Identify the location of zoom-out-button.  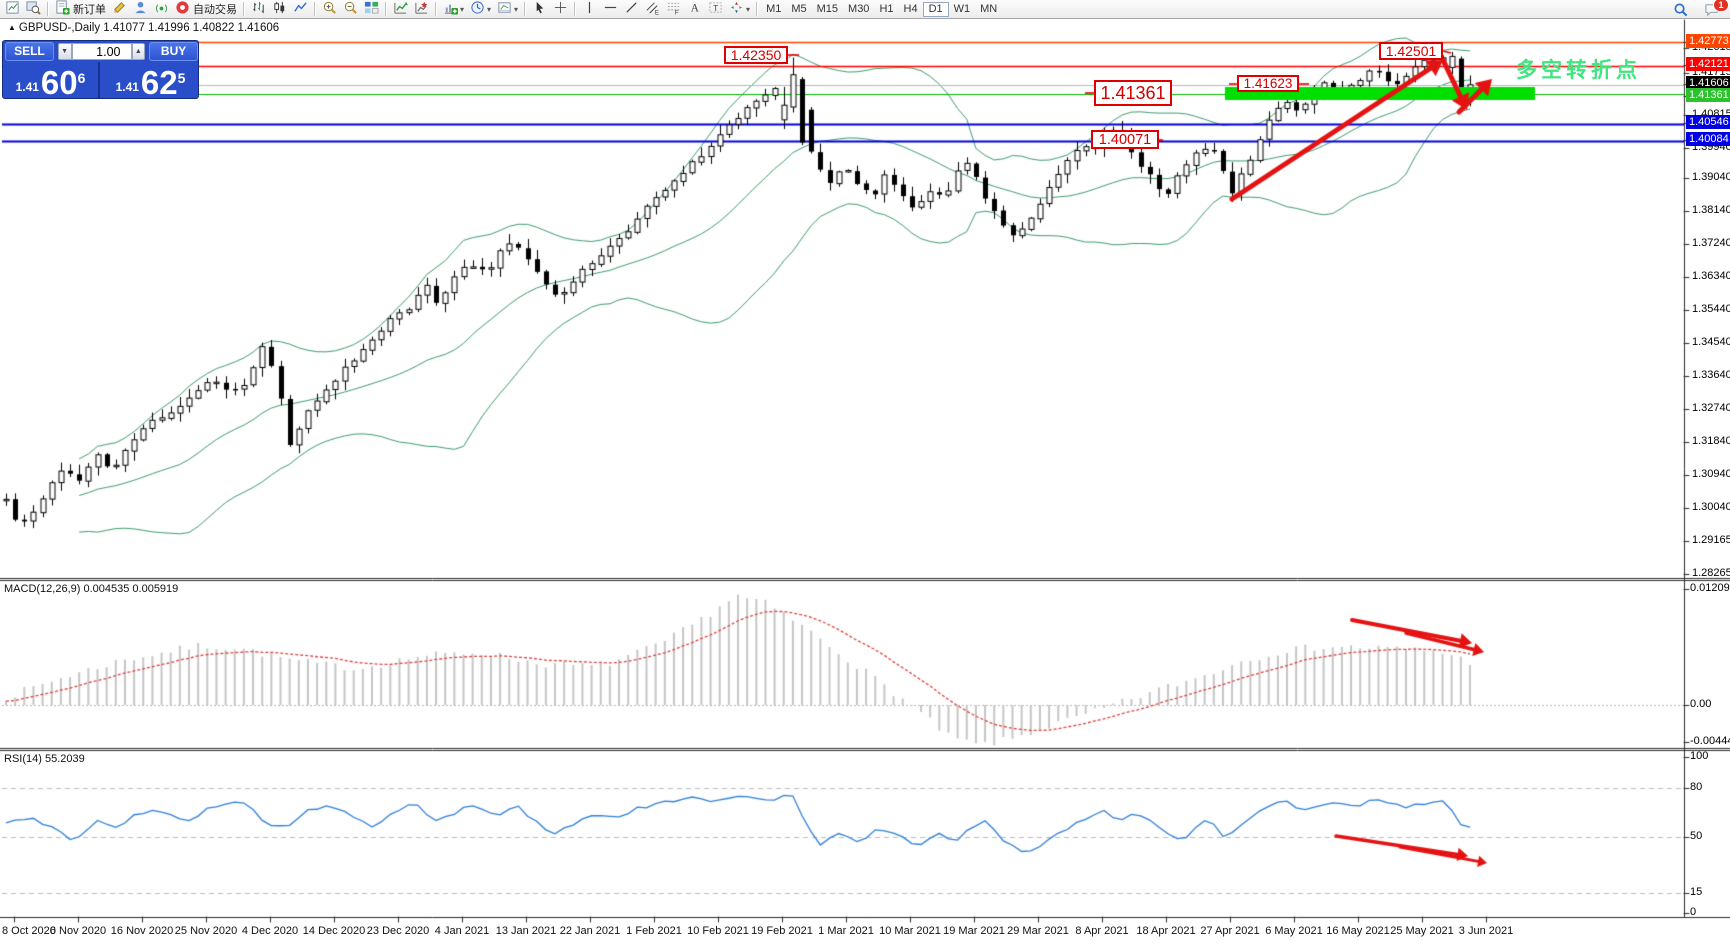
(350, 9).